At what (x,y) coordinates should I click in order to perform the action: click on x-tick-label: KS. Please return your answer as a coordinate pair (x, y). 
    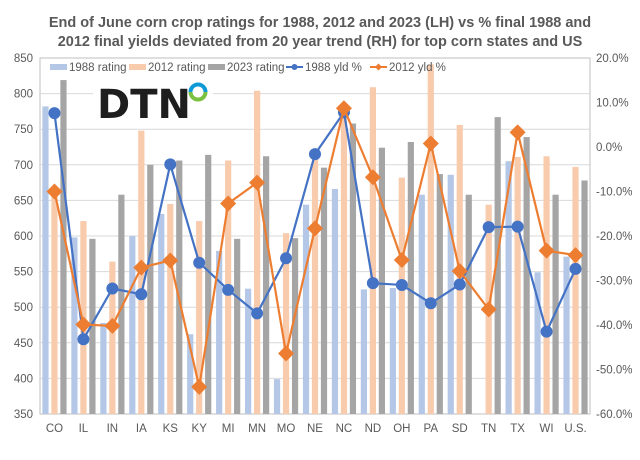
    Looking at the image, I should click on (171, 429).